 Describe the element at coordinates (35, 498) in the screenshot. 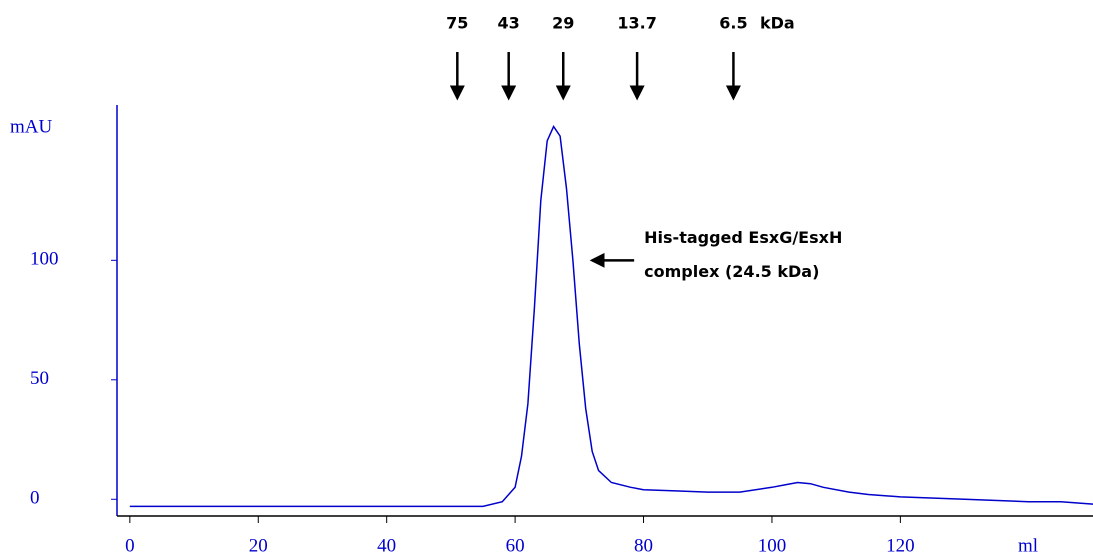

I see `y-tick-label: 0` at that location.